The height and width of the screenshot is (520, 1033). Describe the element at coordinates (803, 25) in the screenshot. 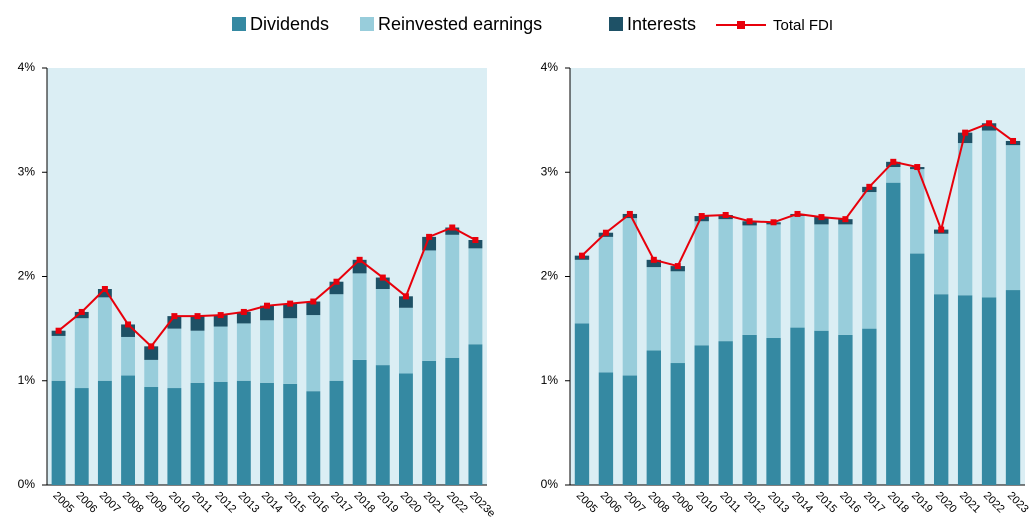

I see `legend-label: Total FDI` at that location.